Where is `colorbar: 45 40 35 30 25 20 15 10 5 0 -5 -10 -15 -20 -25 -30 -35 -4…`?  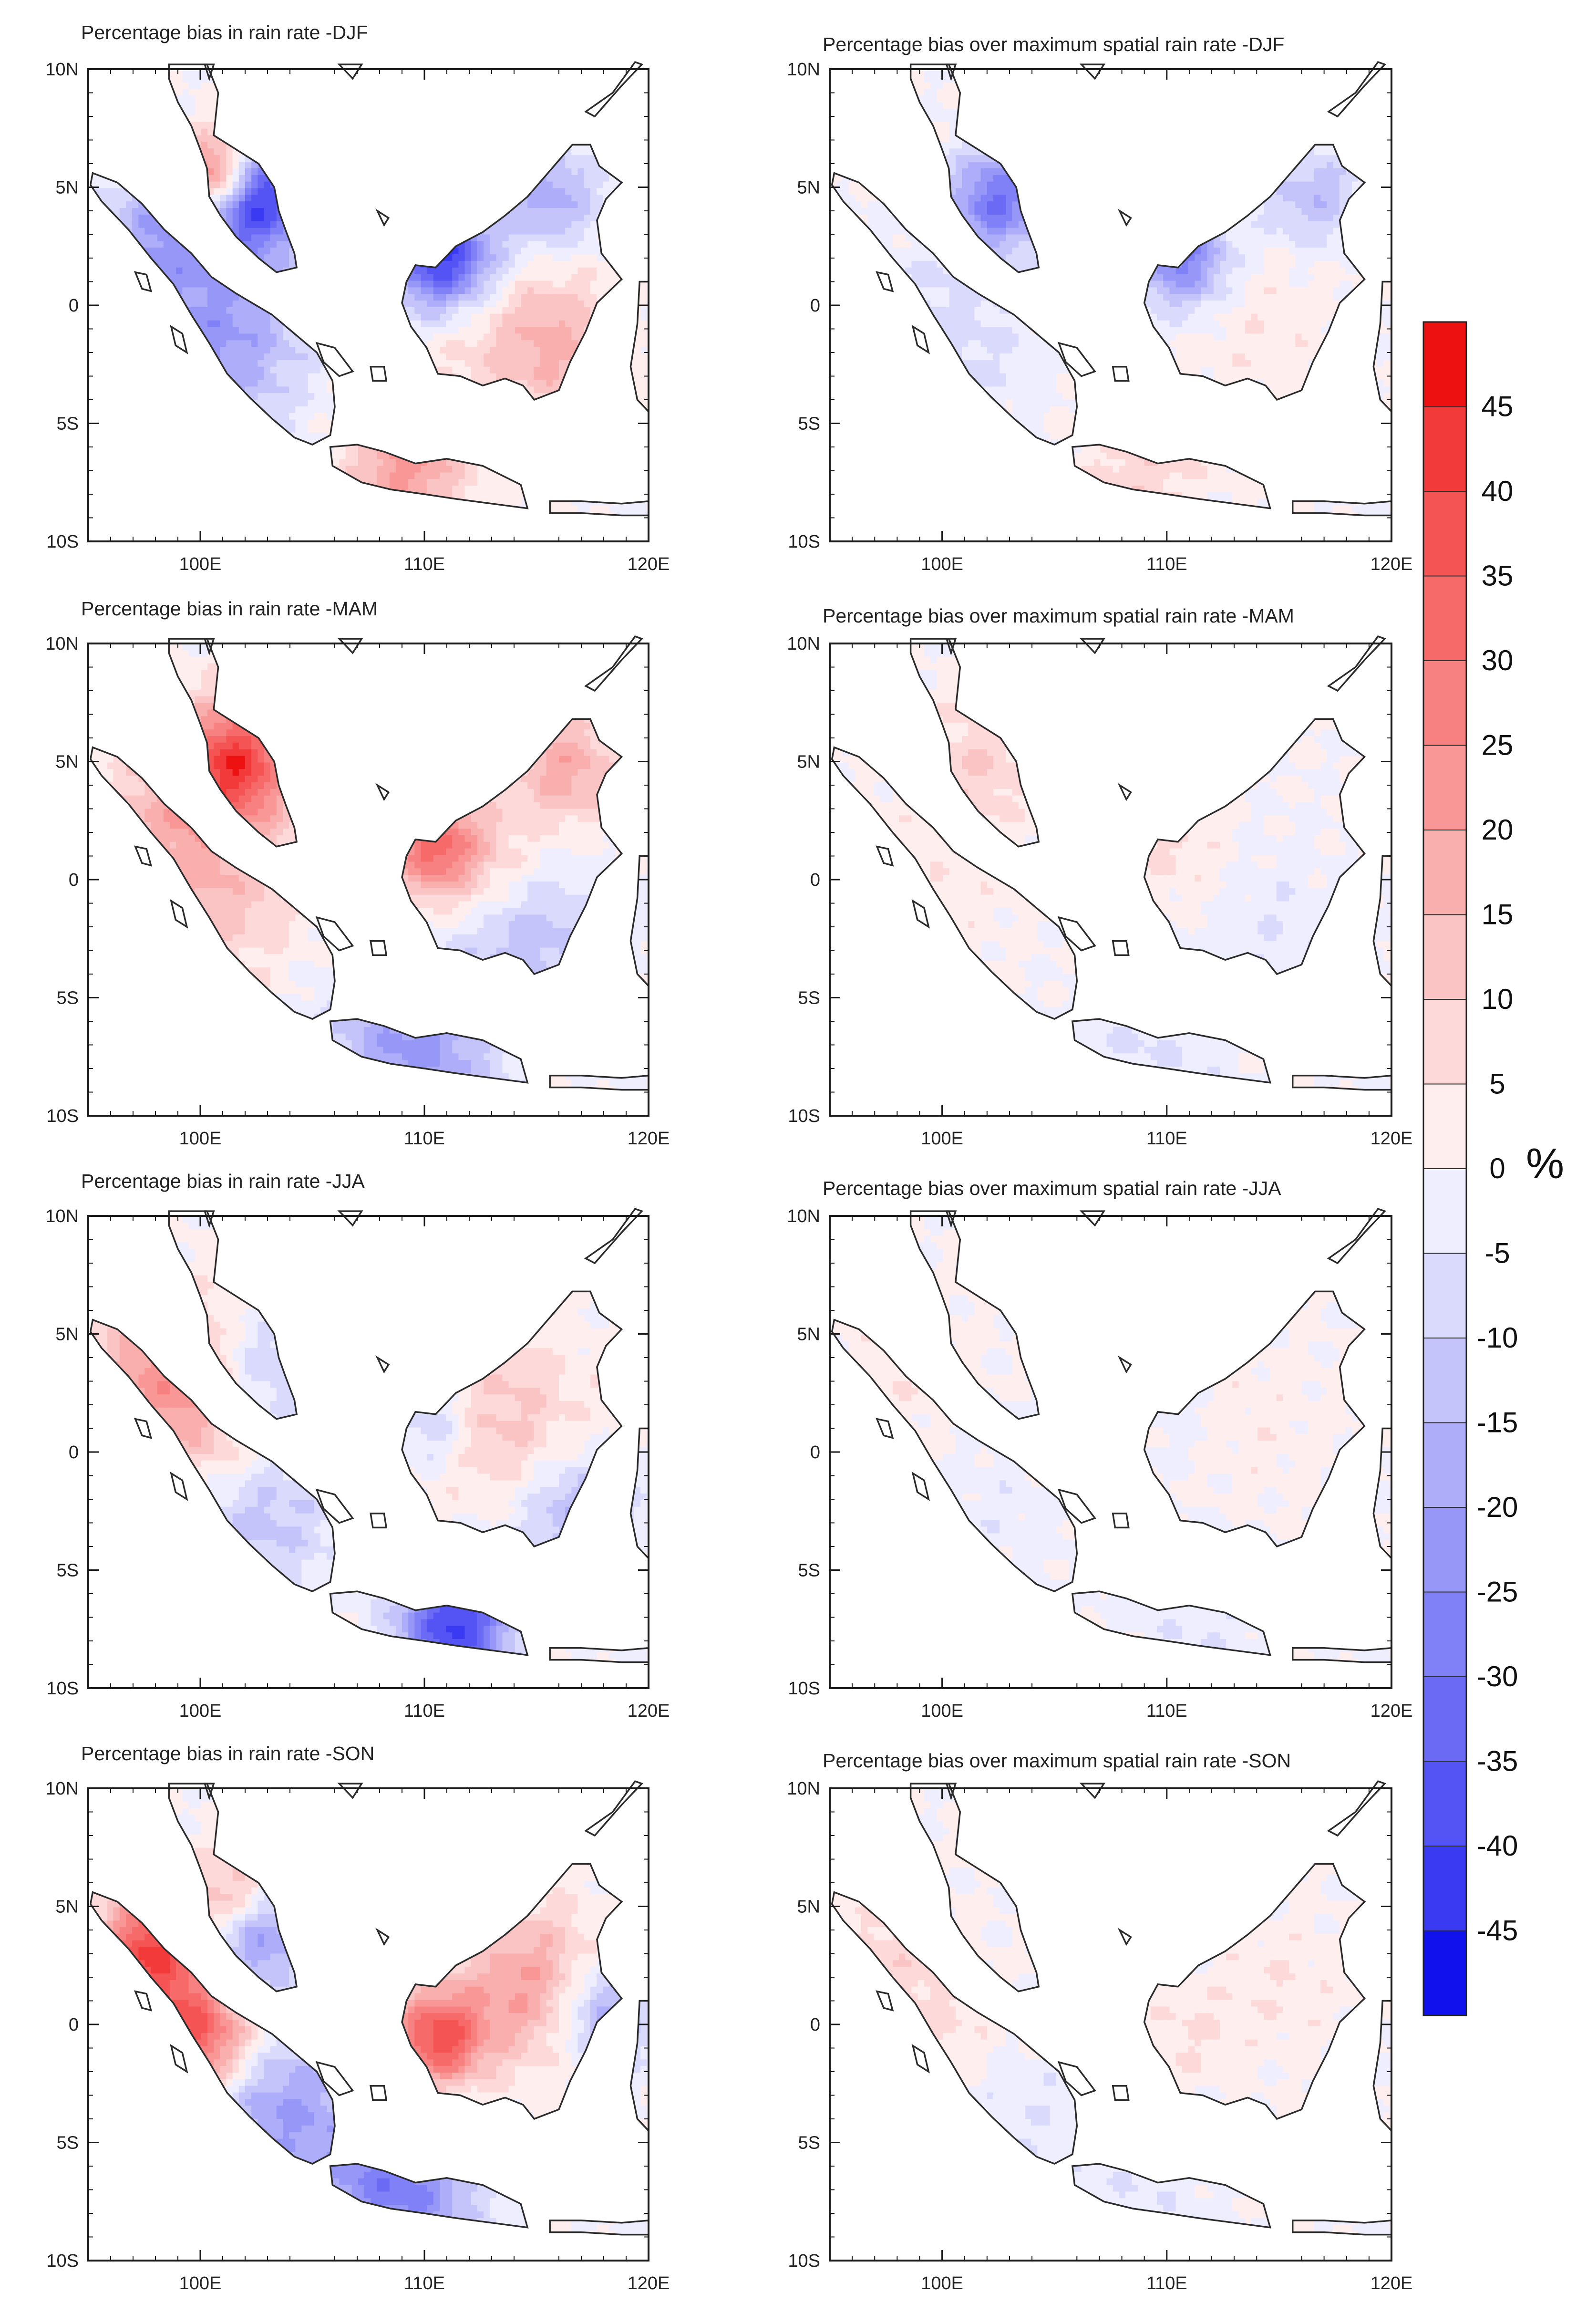
colorbar: 45 40 35 30 25 20 15 10 5 0 -5 -10 -15 -20 -25 -30 -35 -4… is located at coordinates (1493, 1168).